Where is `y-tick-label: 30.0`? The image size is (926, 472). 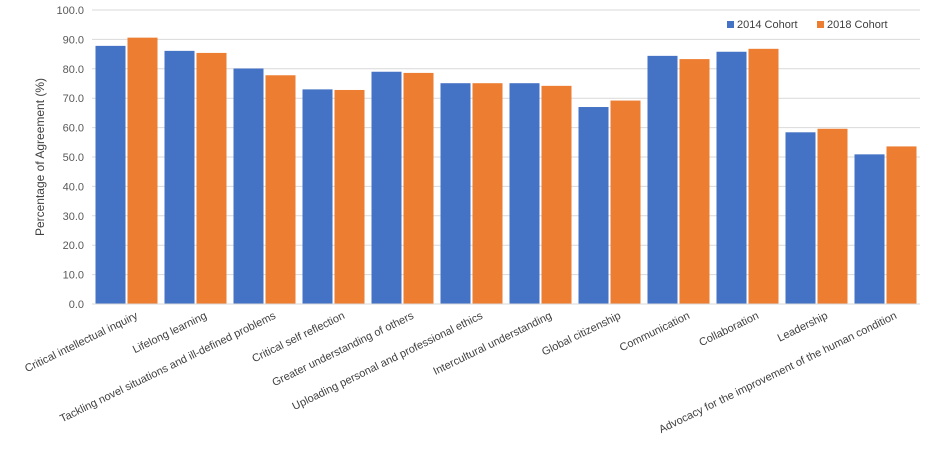
y-tick-label: 30.0 is located at coordinates (73, 217).